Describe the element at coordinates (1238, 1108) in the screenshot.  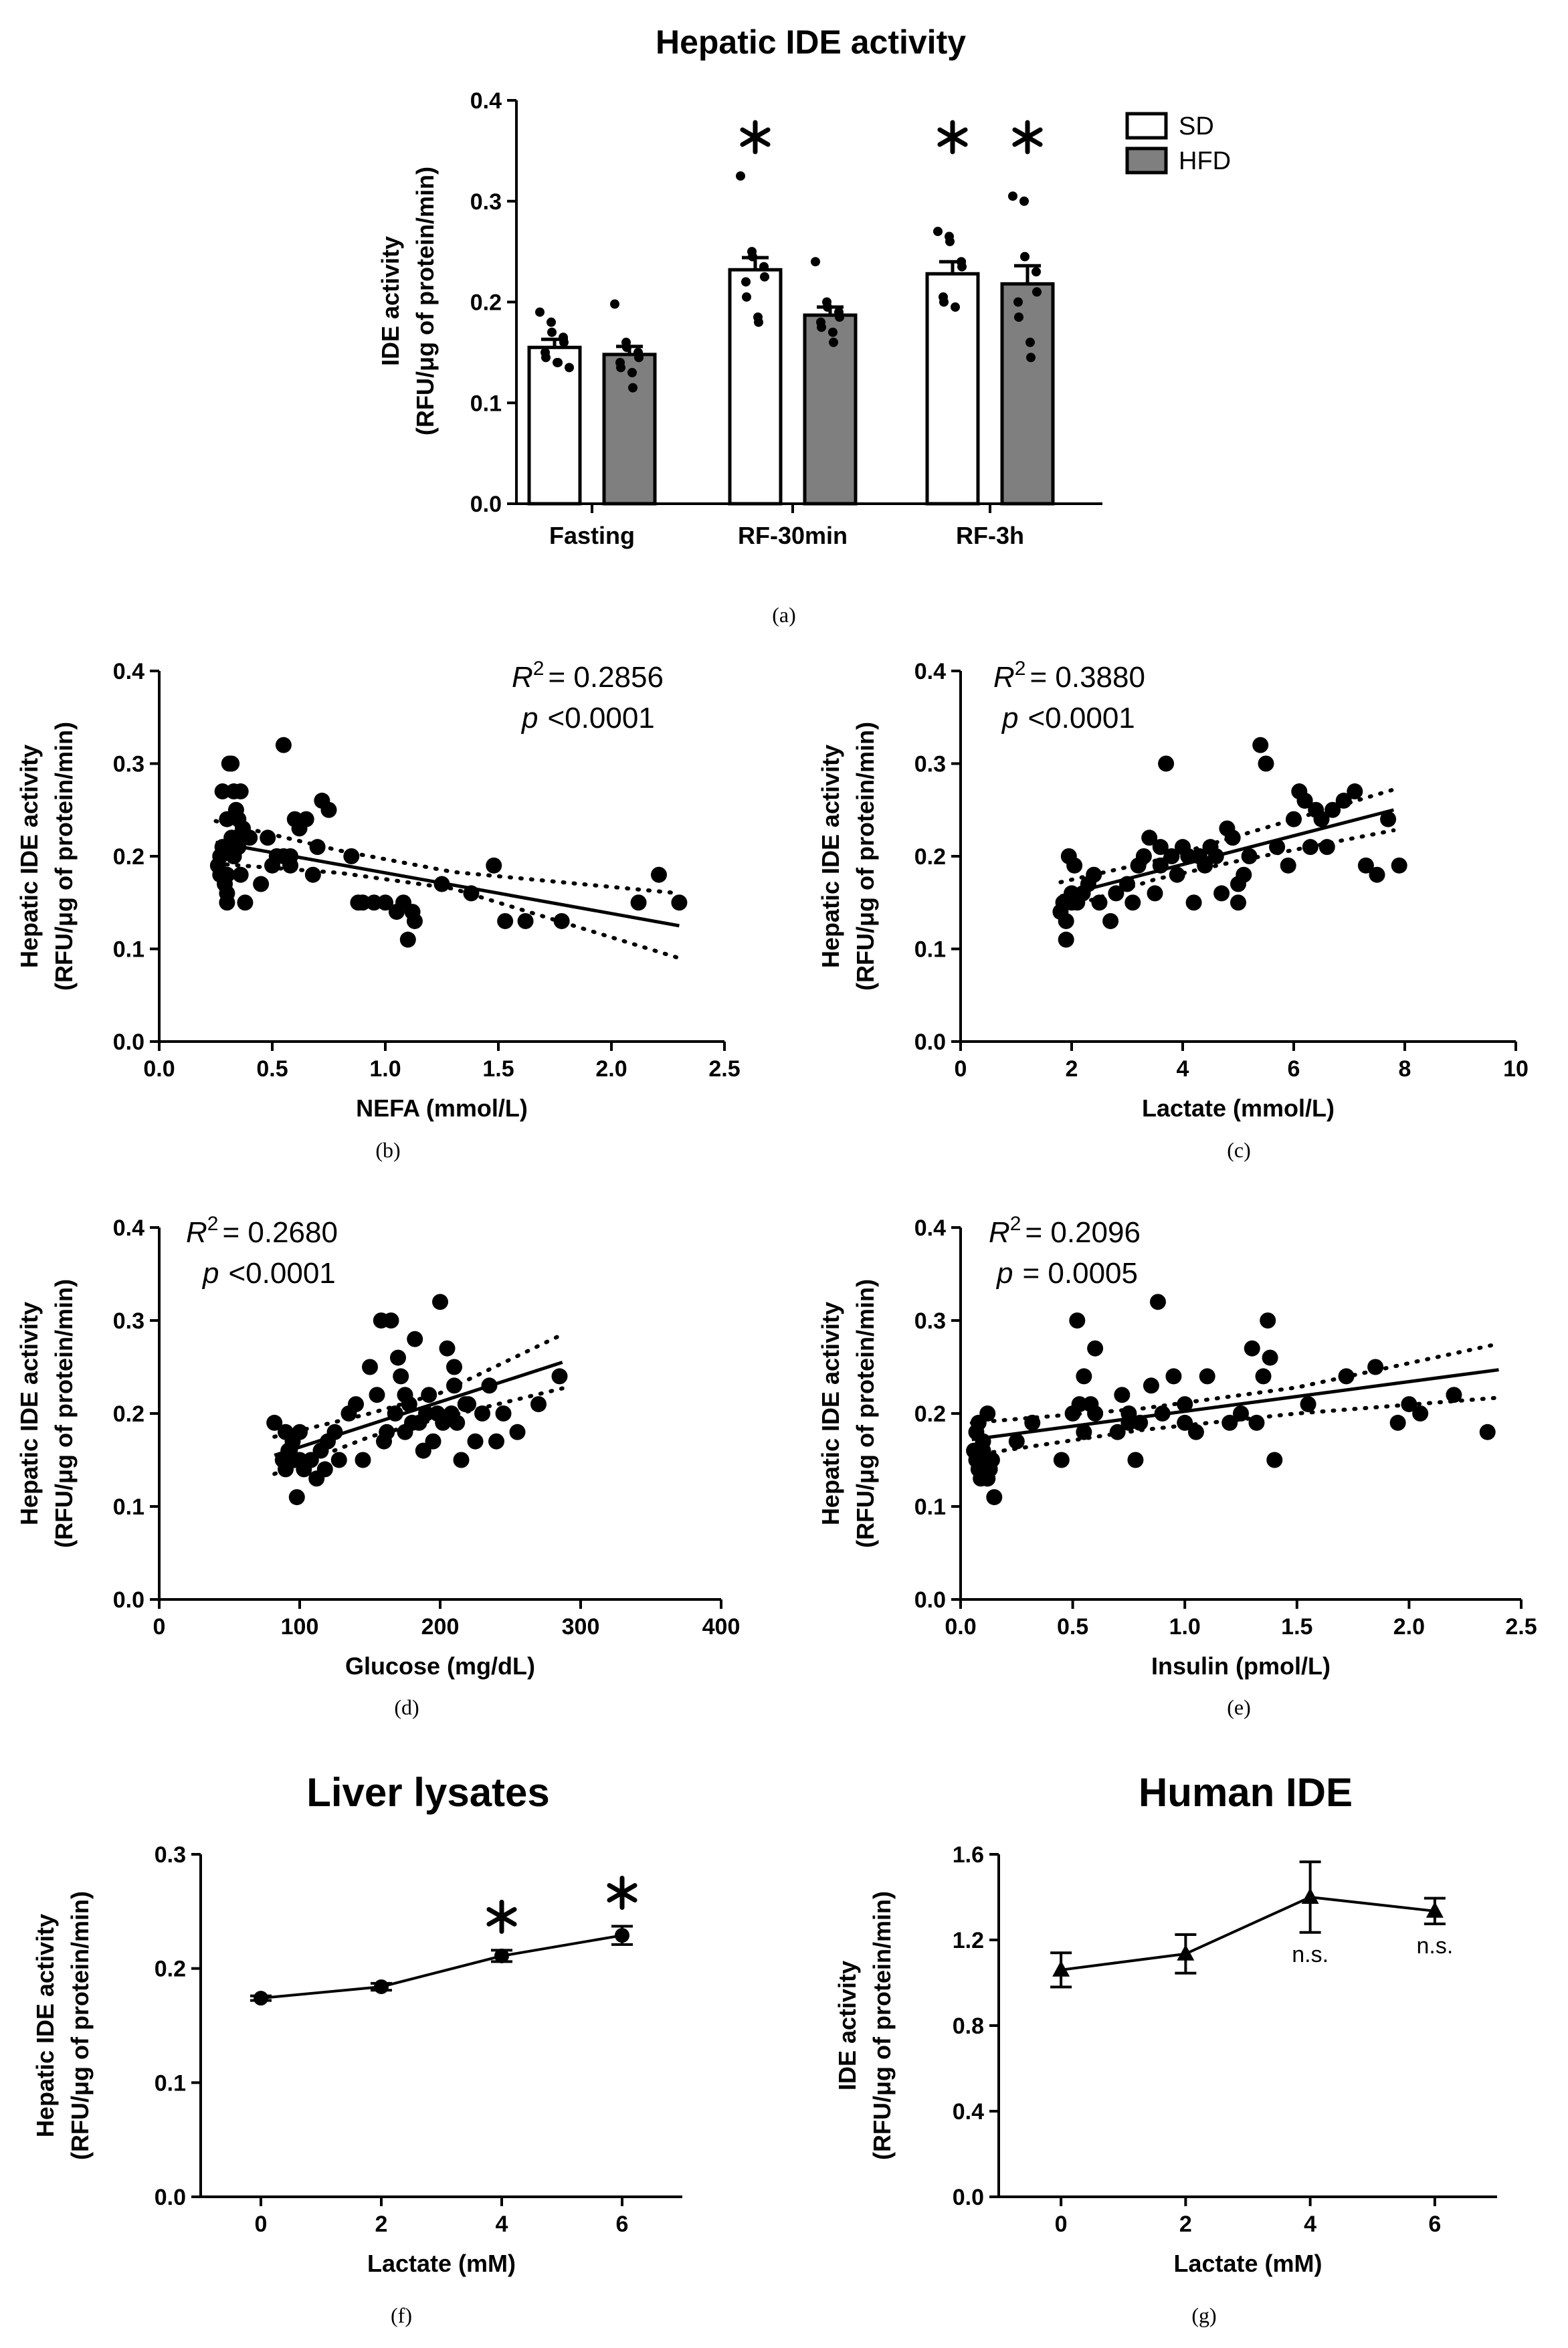
I see `x-axis-label: Lactate (mmol/L)` at that location.